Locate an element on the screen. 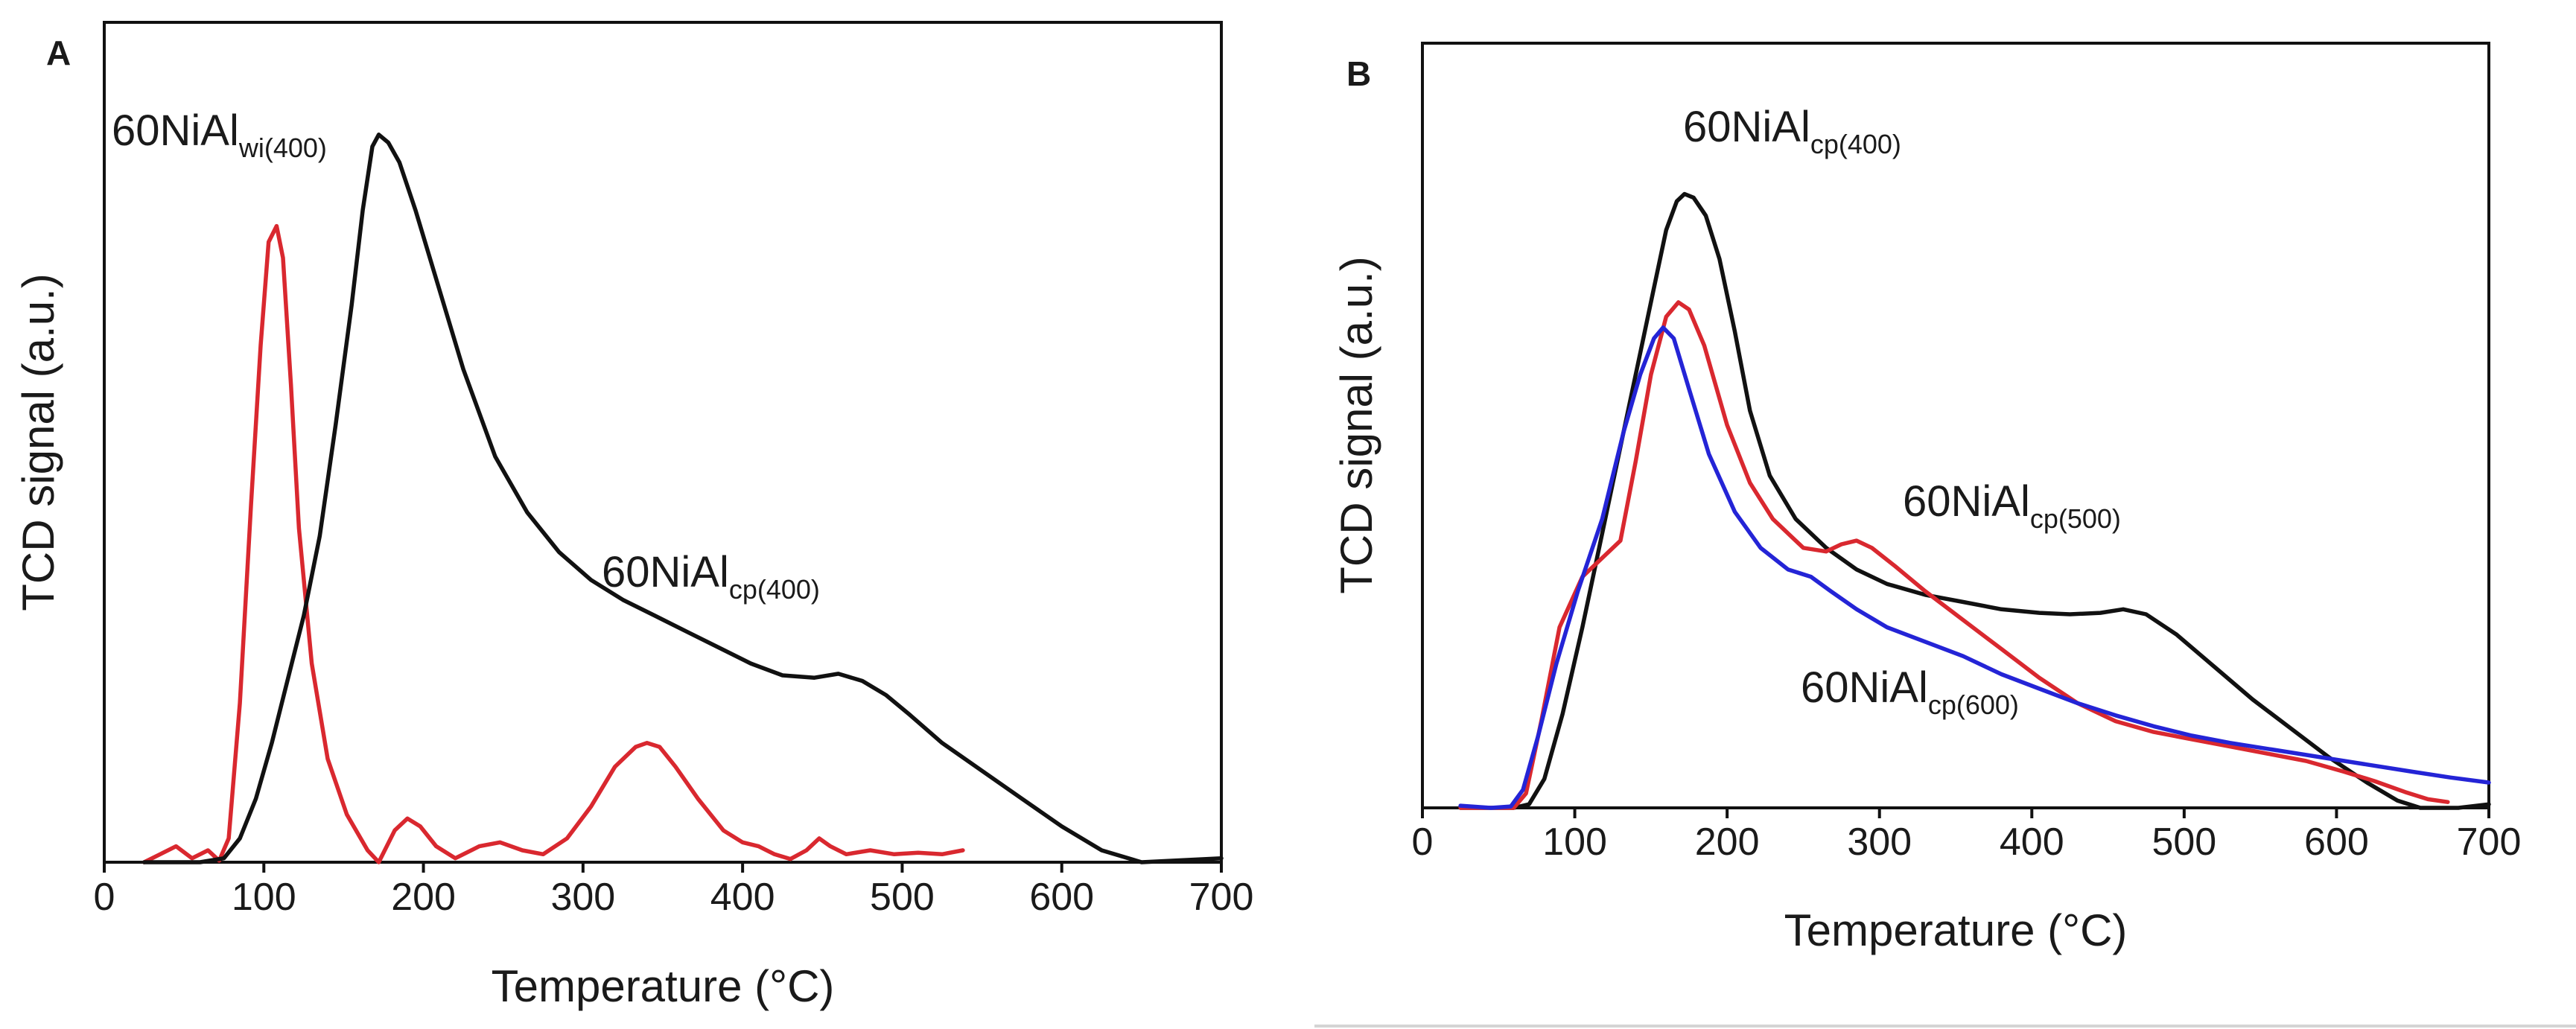 The width and height of the screenshot is (2576, 1029). panel-a-letter: A is located at coordinates (58, 53).